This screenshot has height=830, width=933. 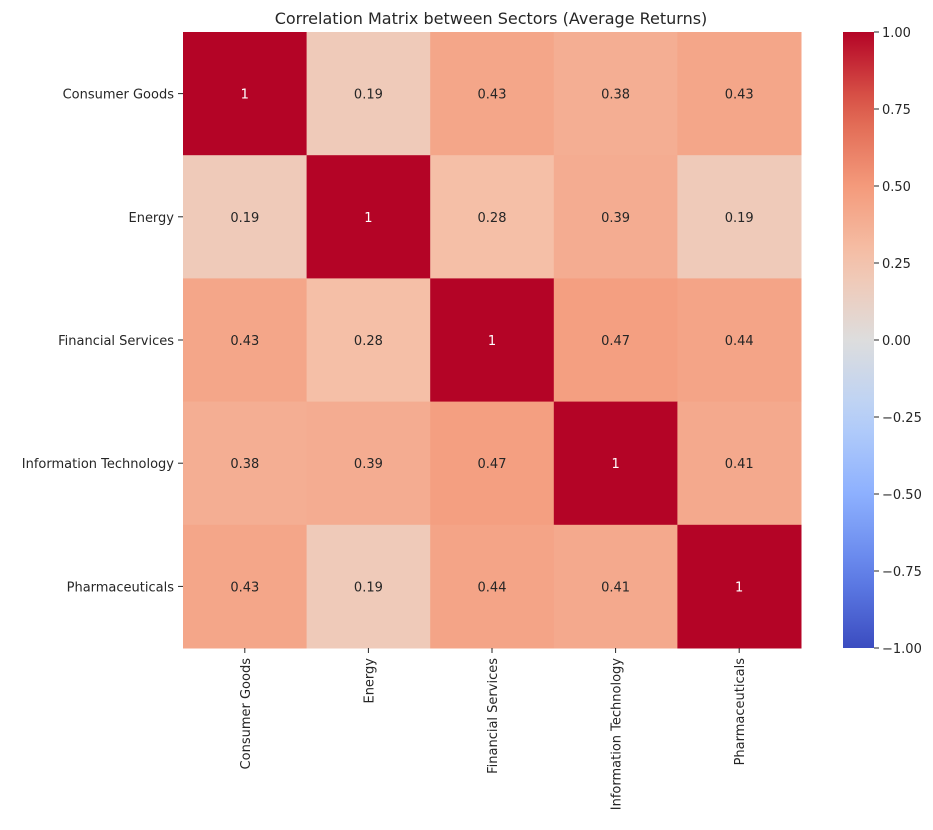 What do you see at coordinates (493, 716) in the screenshot?
I see `x-tick-label: Financial Services` at bounding box center [493, 716].